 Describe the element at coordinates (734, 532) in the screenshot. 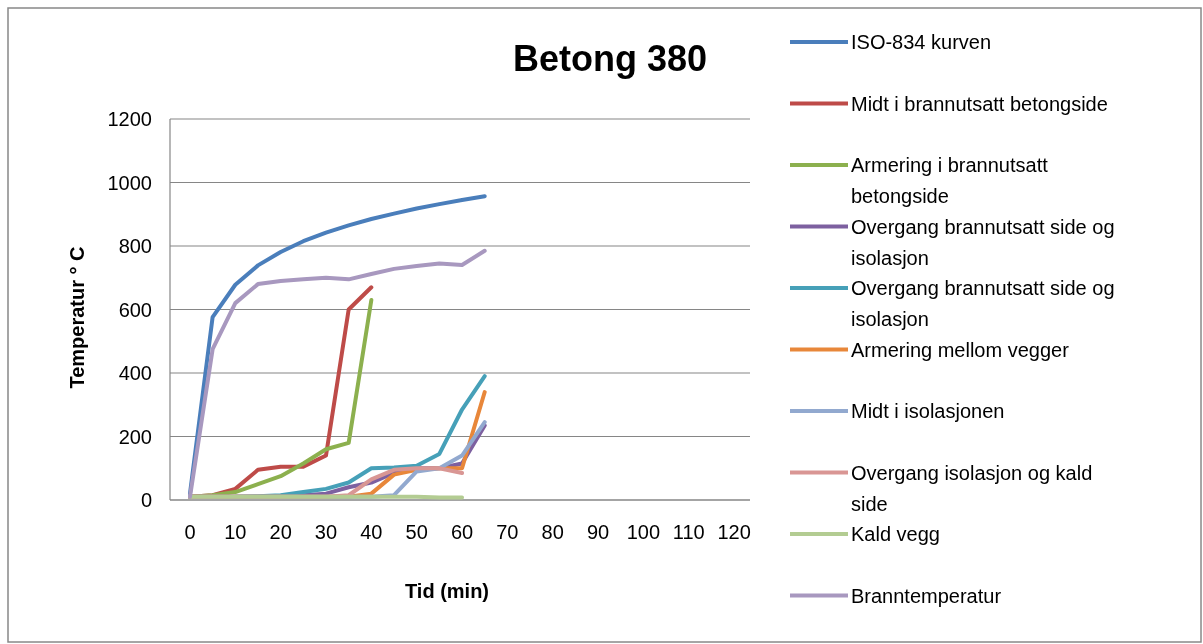

I see `x-tick-label: 120` at that location.